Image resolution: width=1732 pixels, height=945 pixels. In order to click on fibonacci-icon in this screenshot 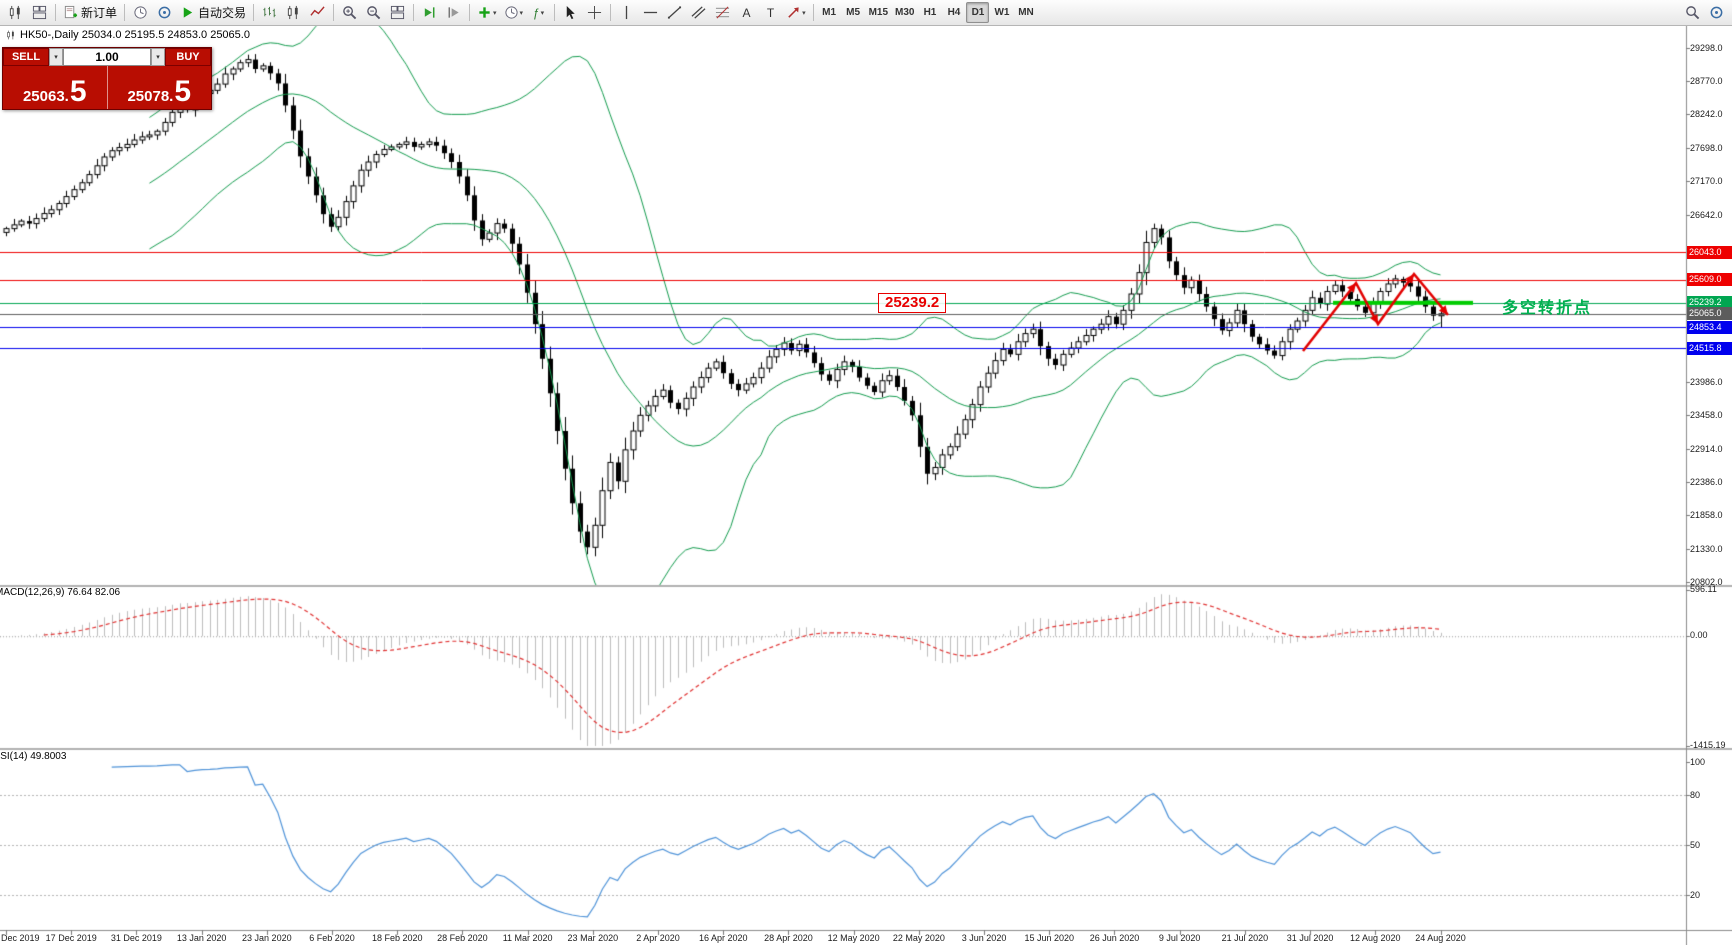, I will do `click(722, 12)`.